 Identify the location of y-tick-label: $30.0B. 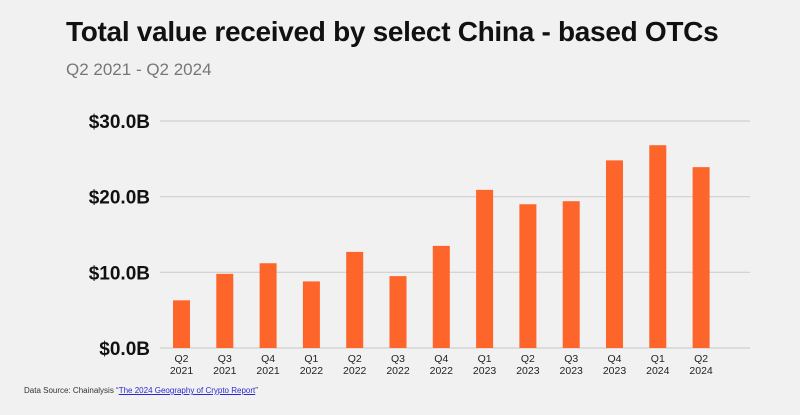
(119, 122).